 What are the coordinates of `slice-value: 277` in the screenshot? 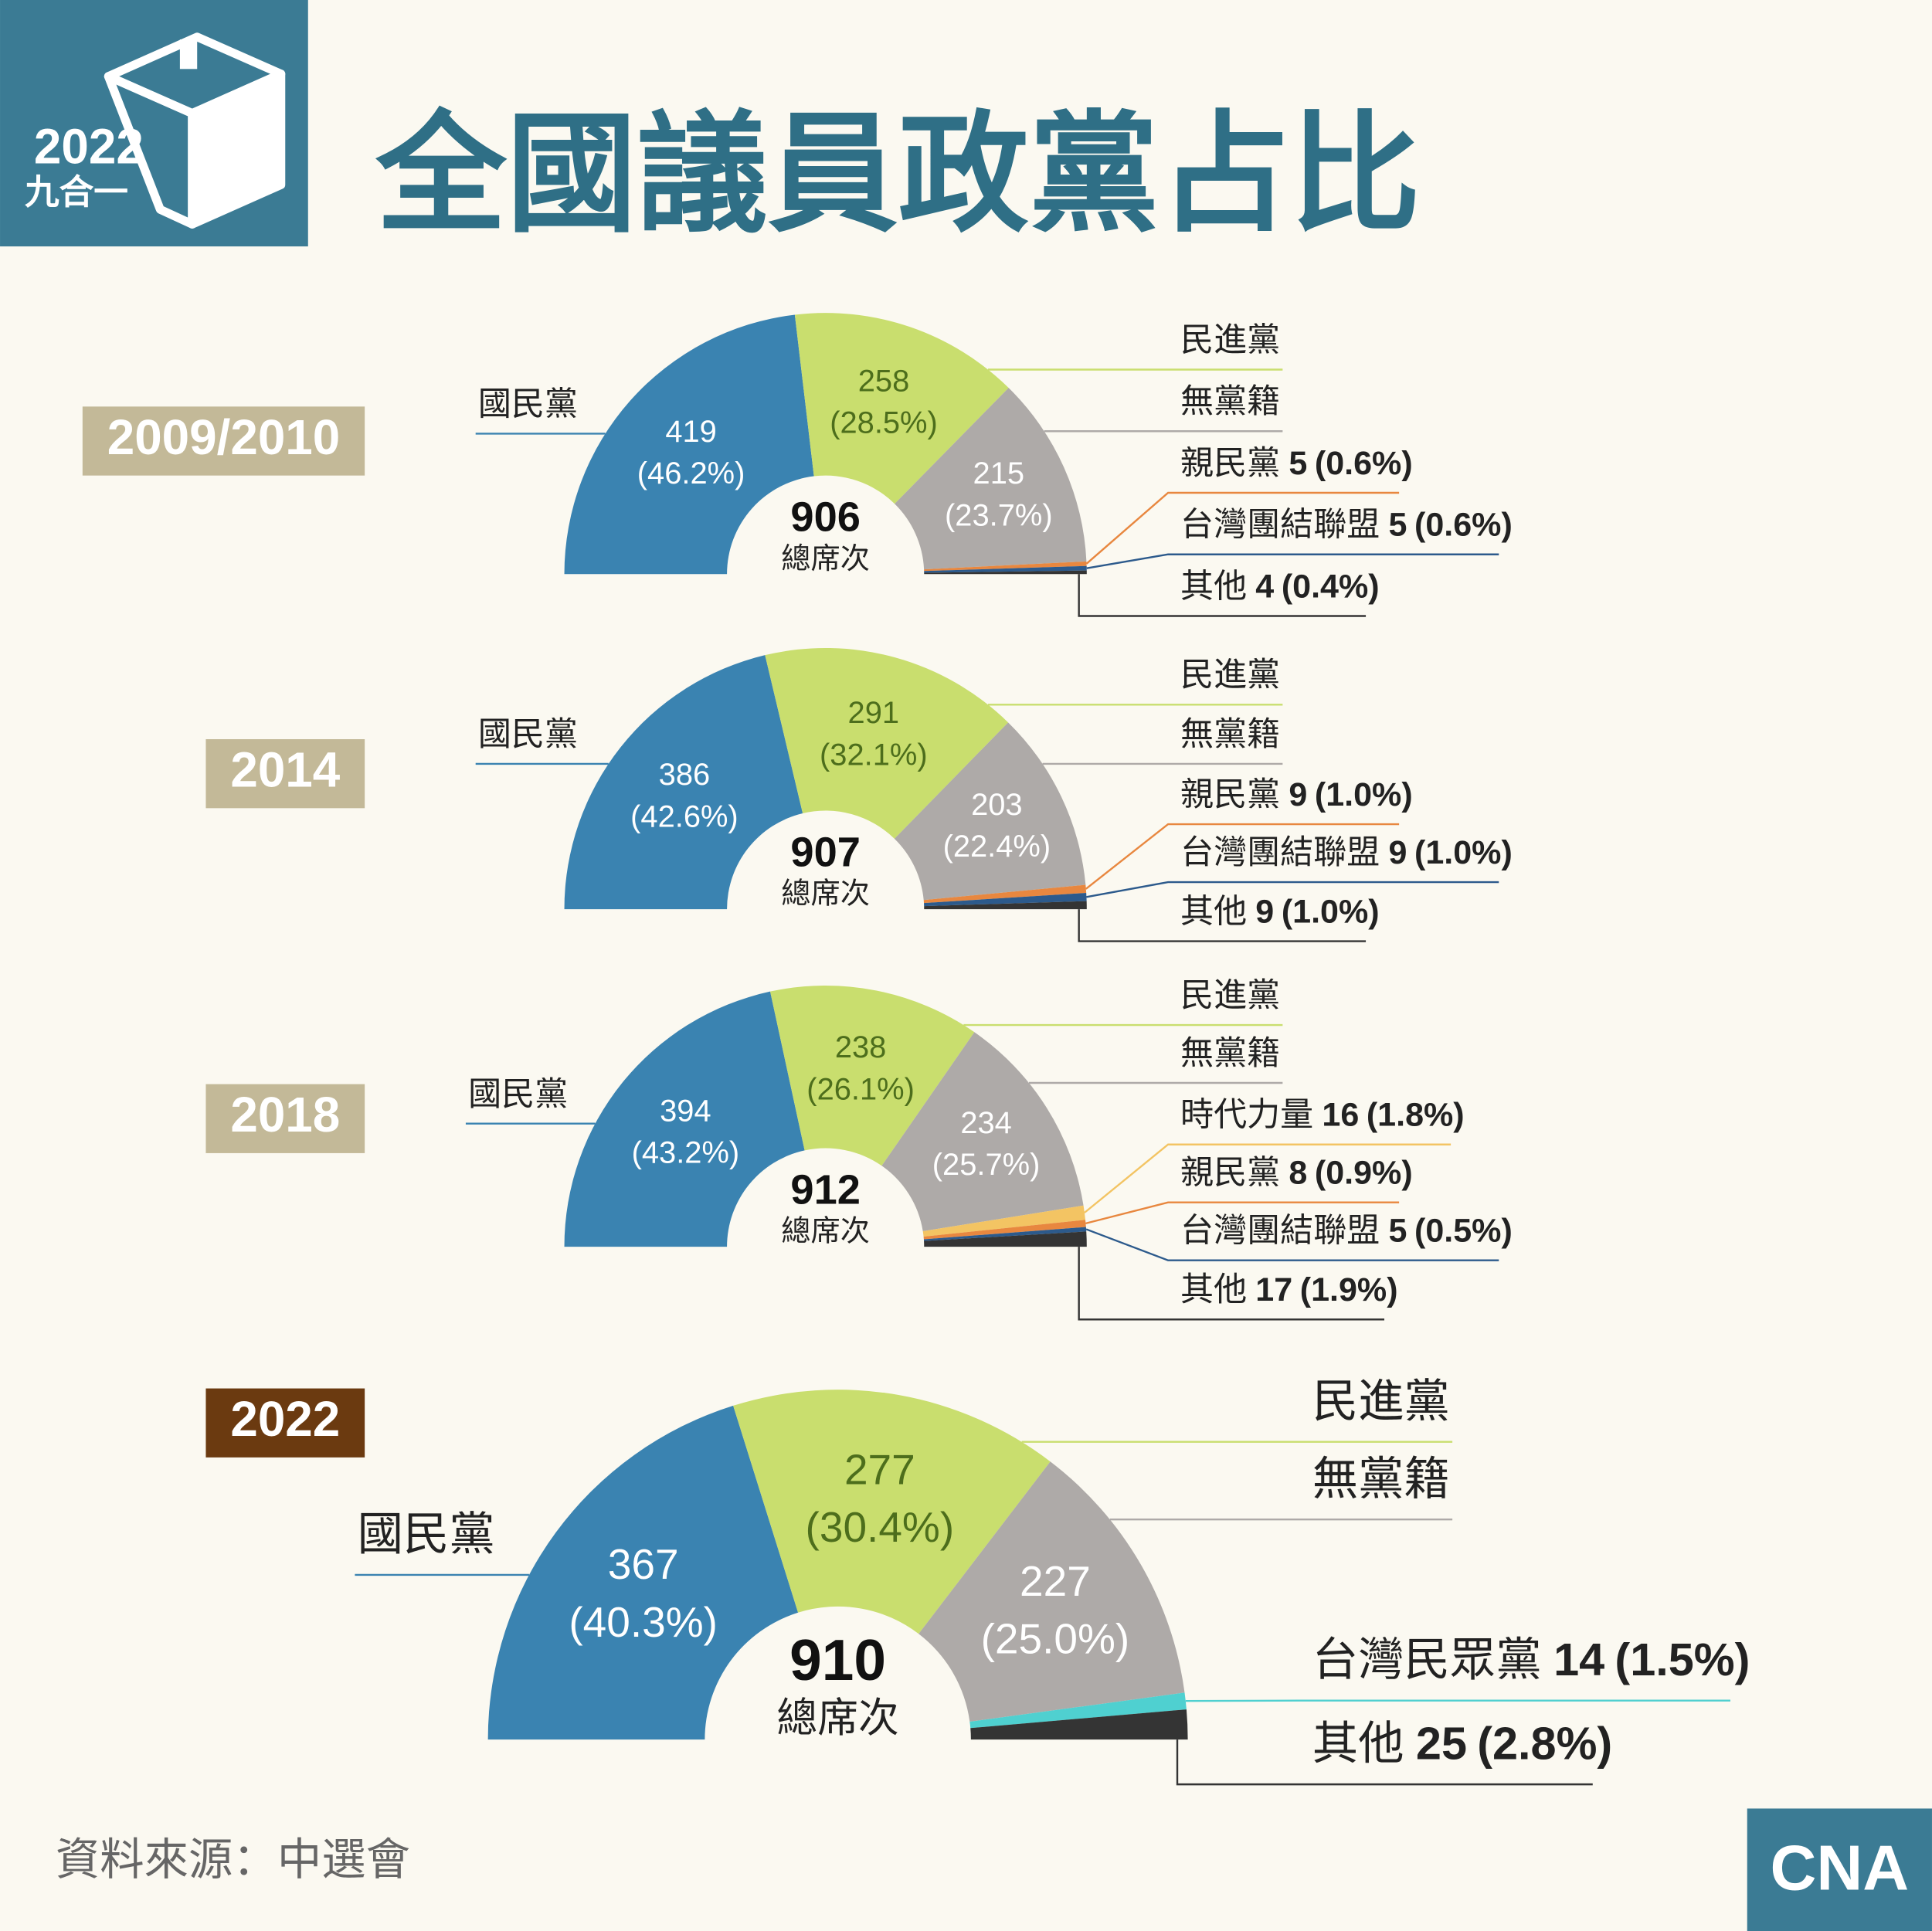 It's located at (879, 1469).